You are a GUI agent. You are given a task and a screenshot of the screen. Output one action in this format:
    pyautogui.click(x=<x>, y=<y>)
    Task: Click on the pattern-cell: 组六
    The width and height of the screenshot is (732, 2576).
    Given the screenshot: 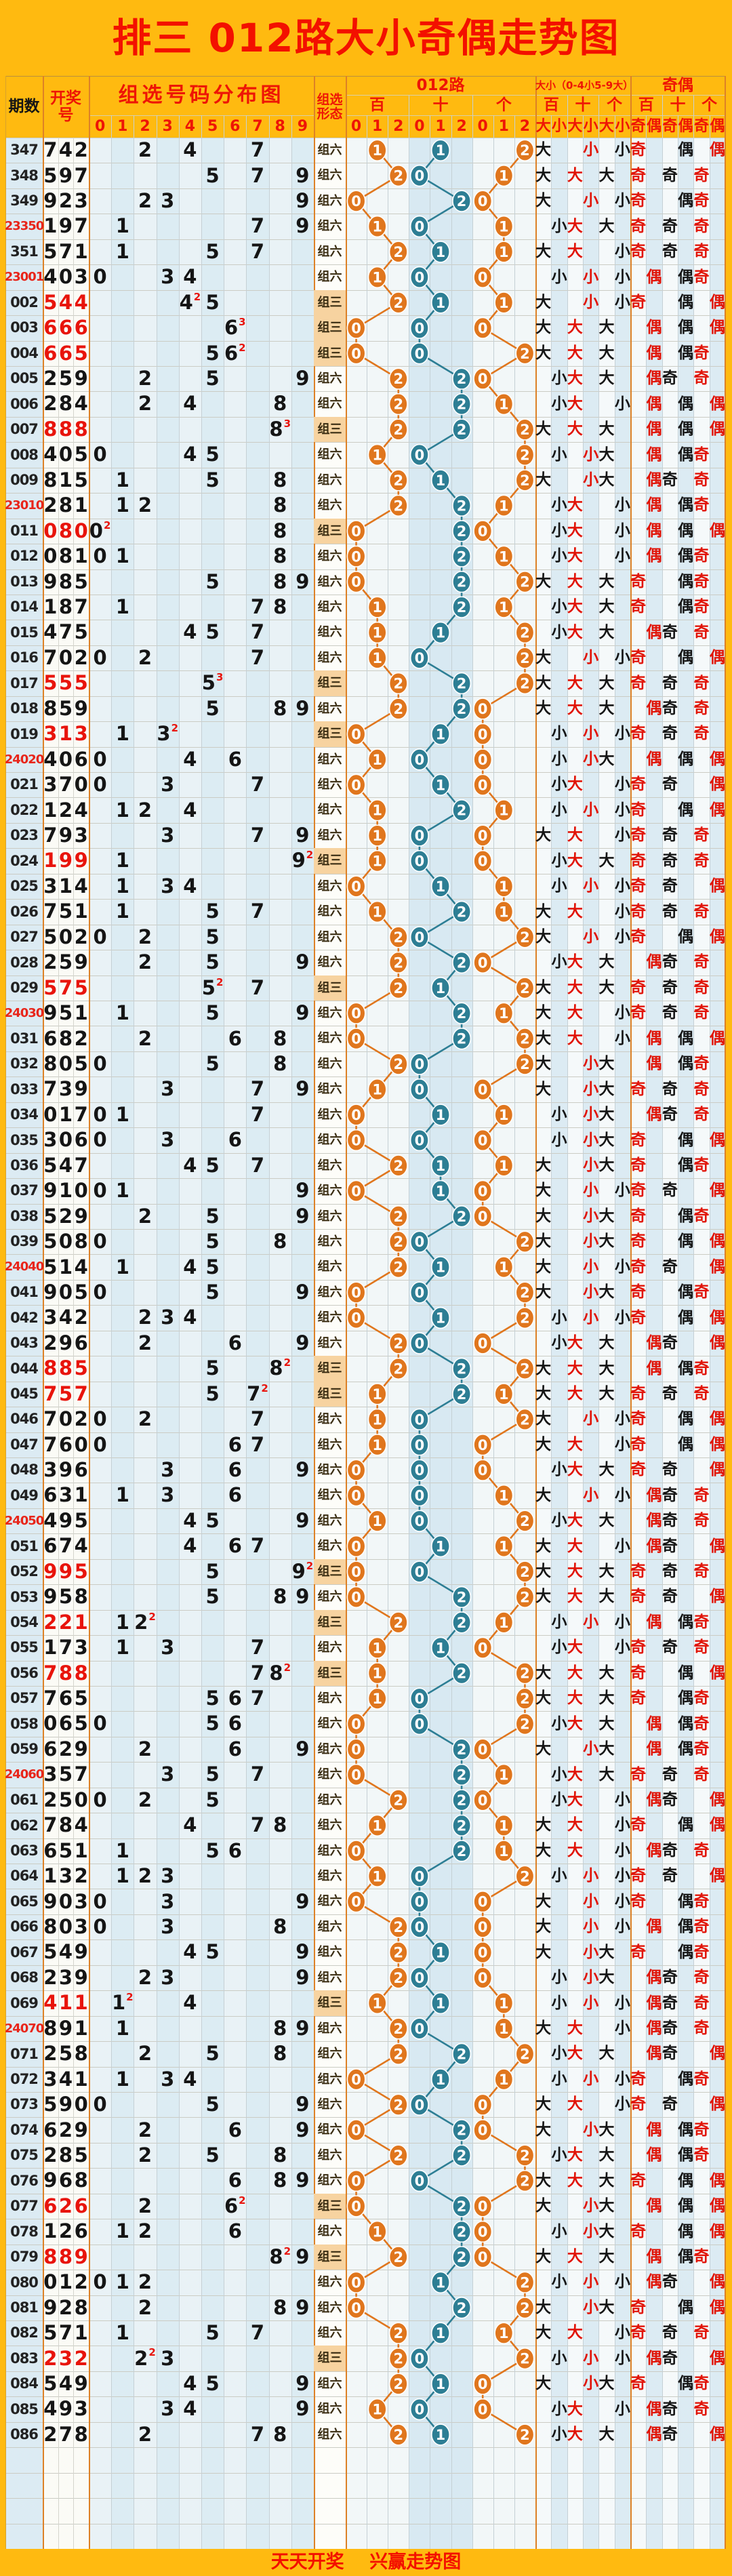 What is the action you would take?
    pyautogui.click(x=330, y=759)
    